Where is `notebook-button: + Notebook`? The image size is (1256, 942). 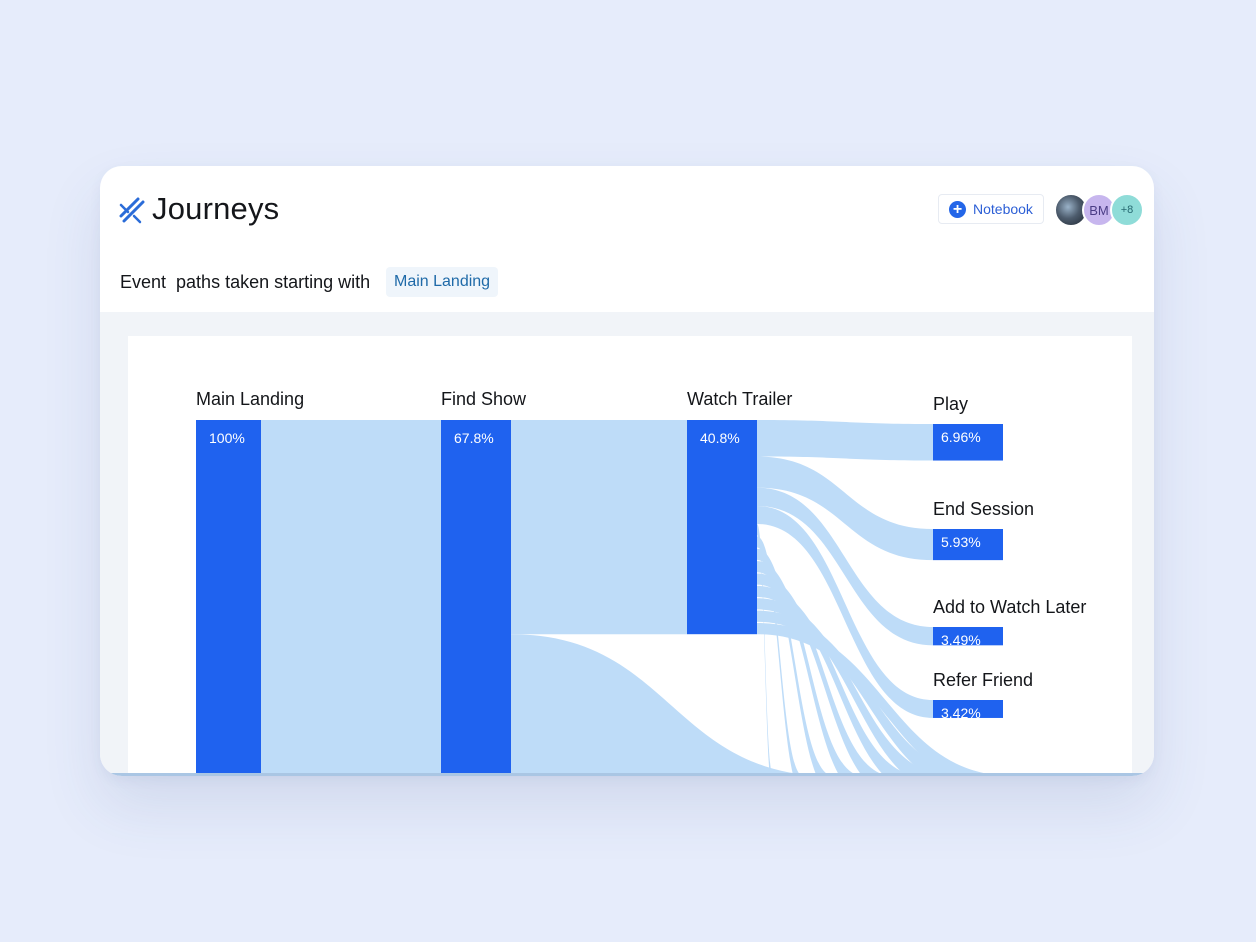 notebook-button: + Notebook is located at coordinates (991, 209).